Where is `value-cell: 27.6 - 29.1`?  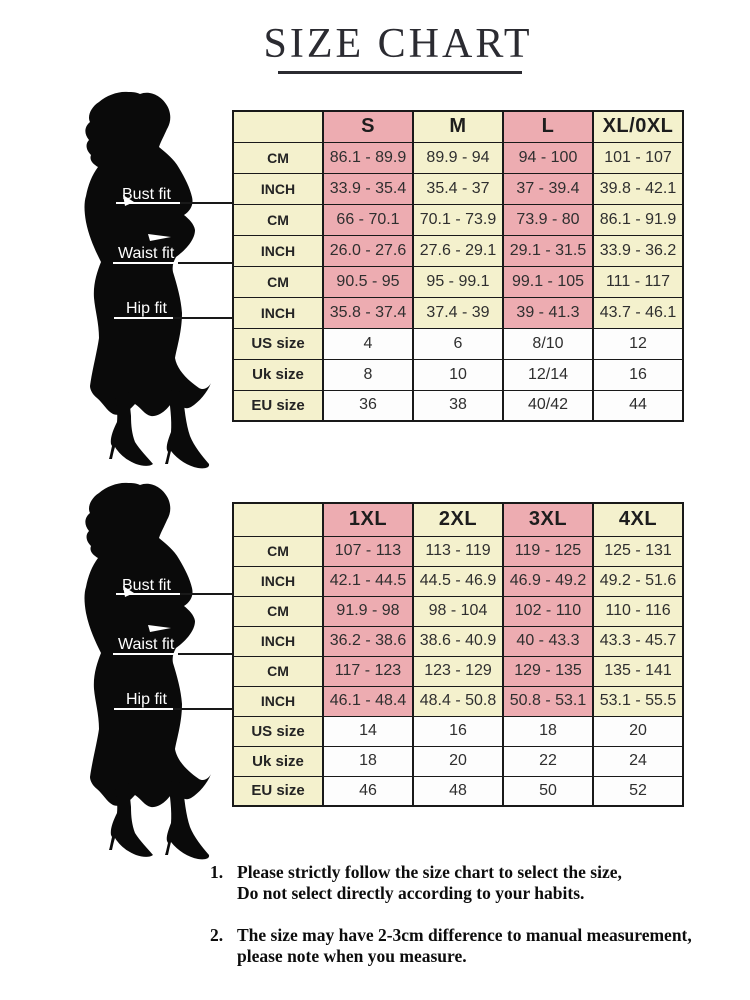
value-cell: 27.6 - 29.1 is located at coordinates (458, 250).